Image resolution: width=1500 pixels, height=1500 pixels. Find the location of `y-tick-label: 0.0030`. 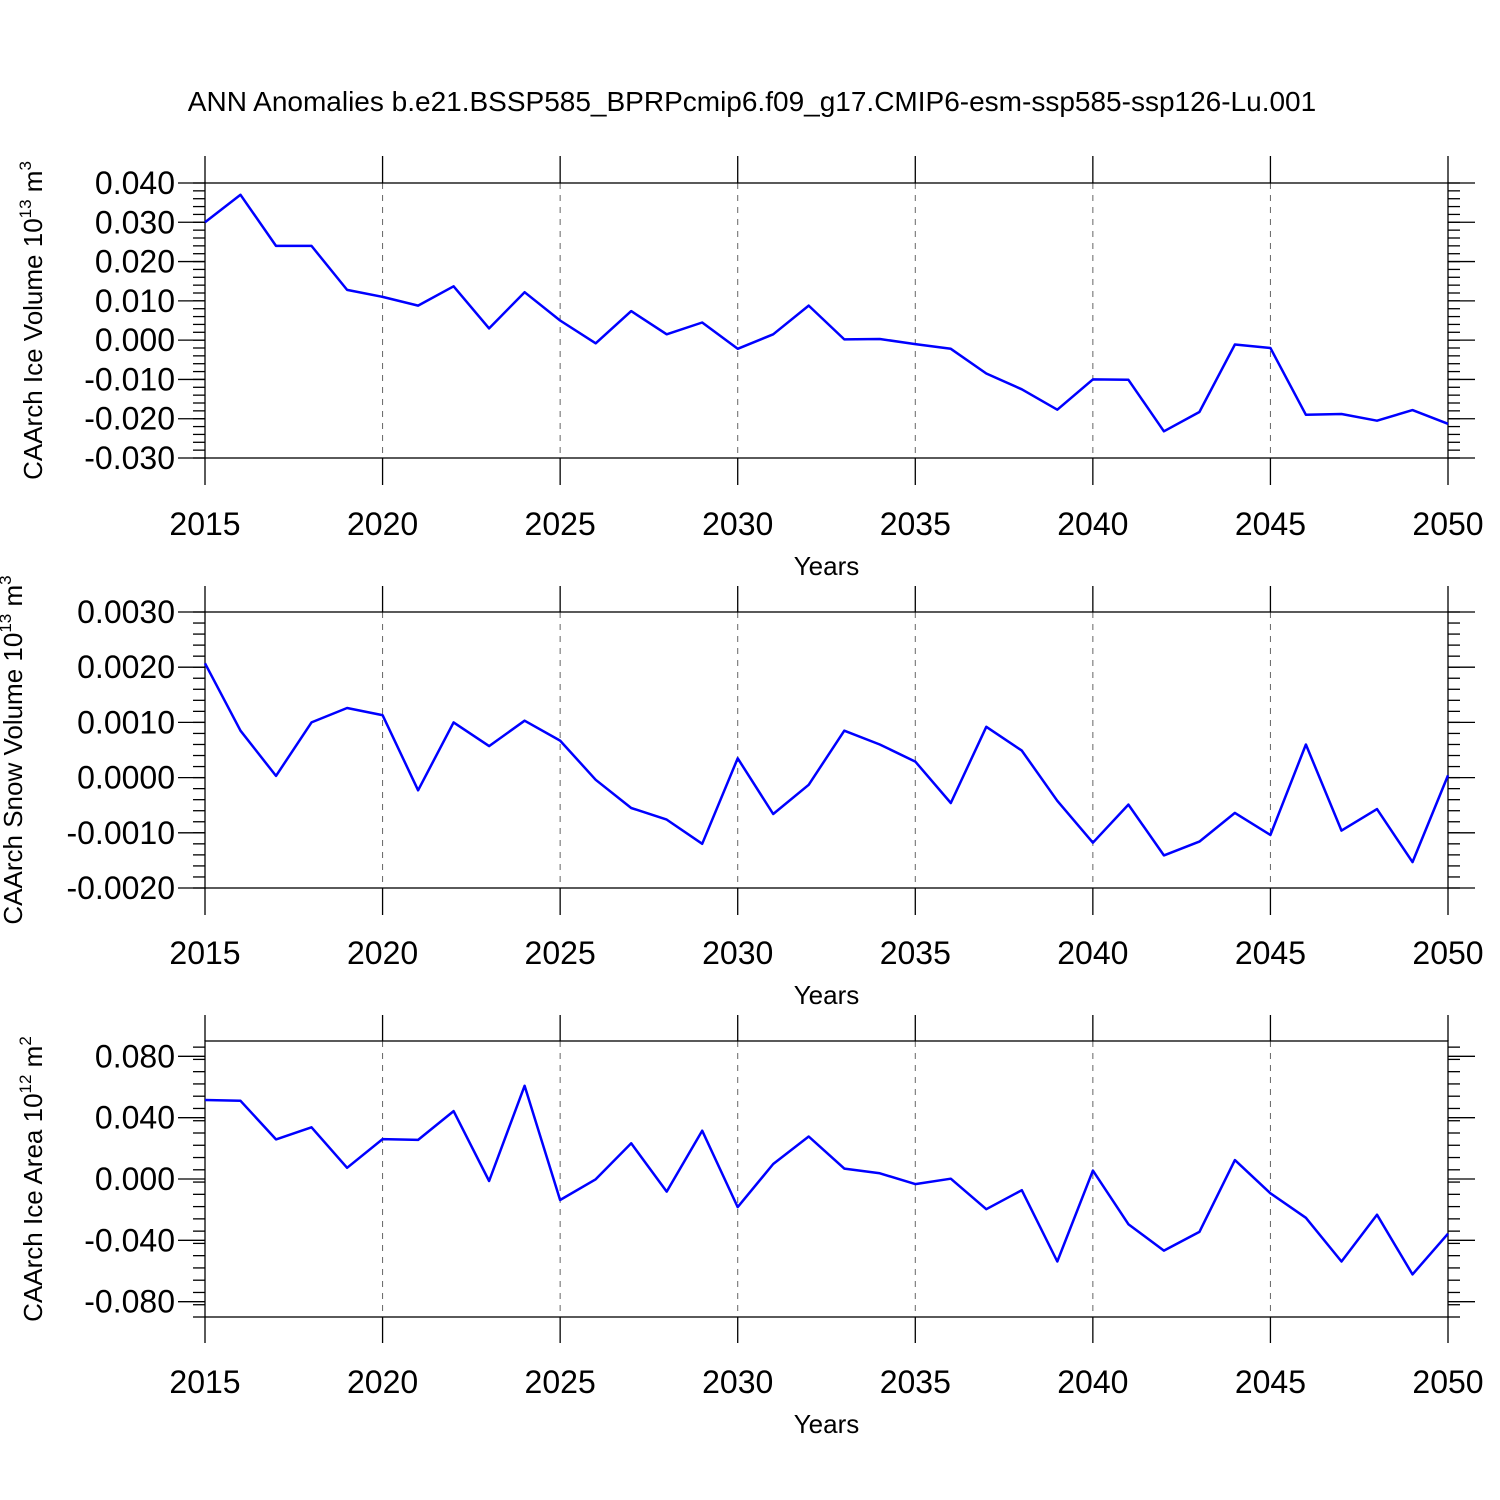

y-tick-label: 0.0030 is located at coordinates (126, 612).